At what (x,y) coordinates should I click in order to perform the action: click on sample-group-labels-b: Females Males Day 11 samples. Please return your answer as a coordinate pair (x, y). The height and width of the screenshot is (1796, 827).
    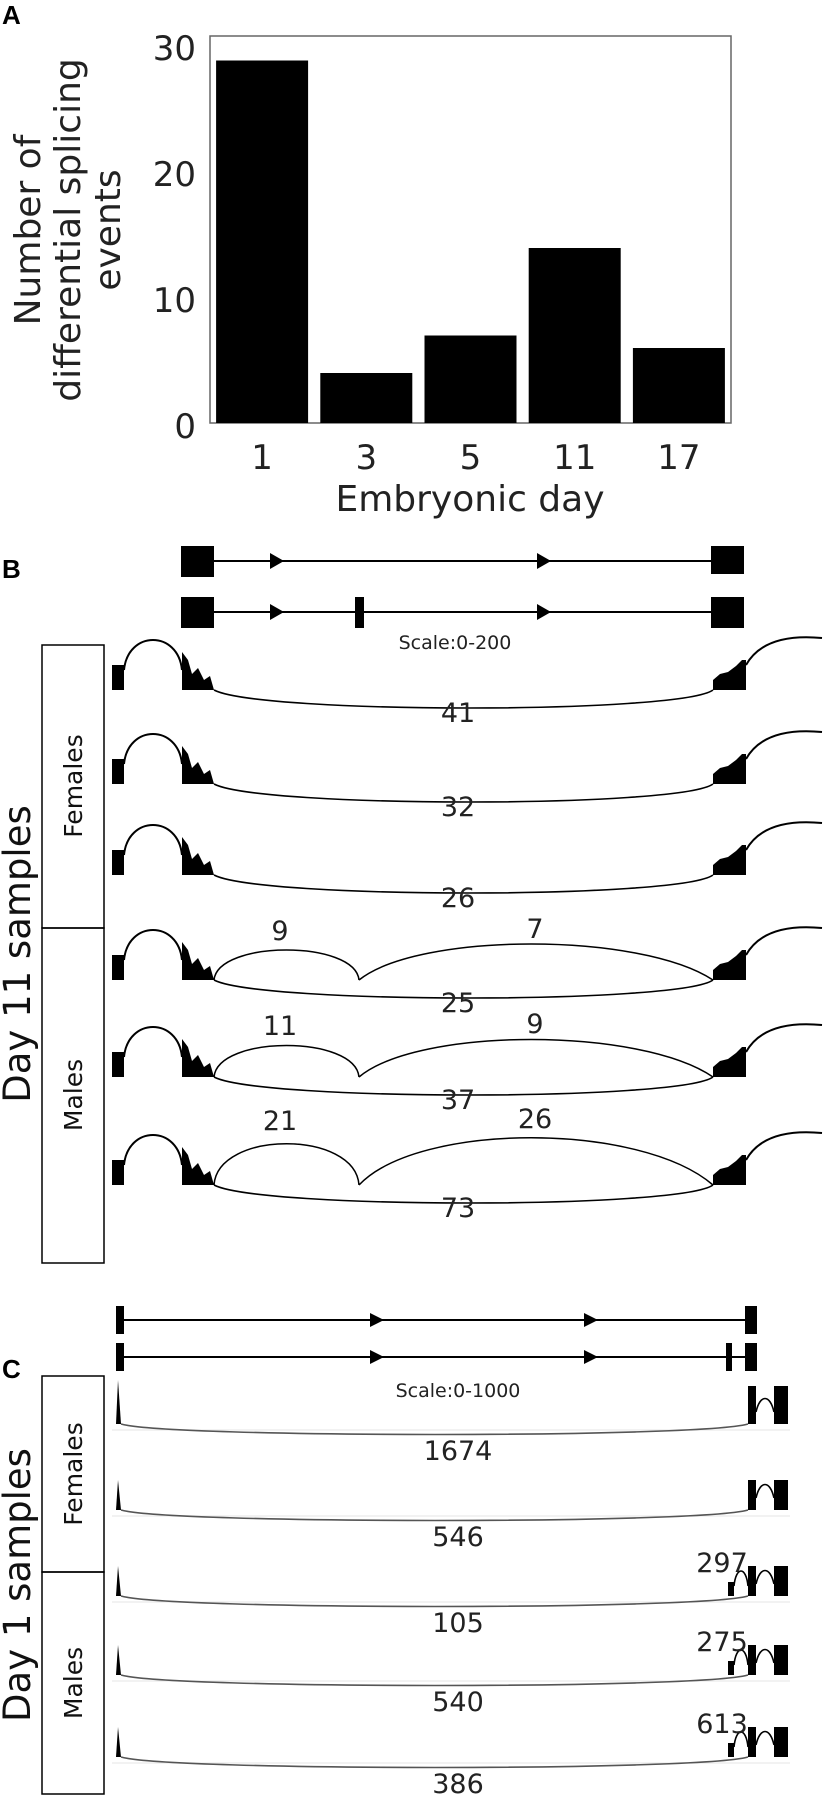
    Looking at the image, I should click on (52, 954).